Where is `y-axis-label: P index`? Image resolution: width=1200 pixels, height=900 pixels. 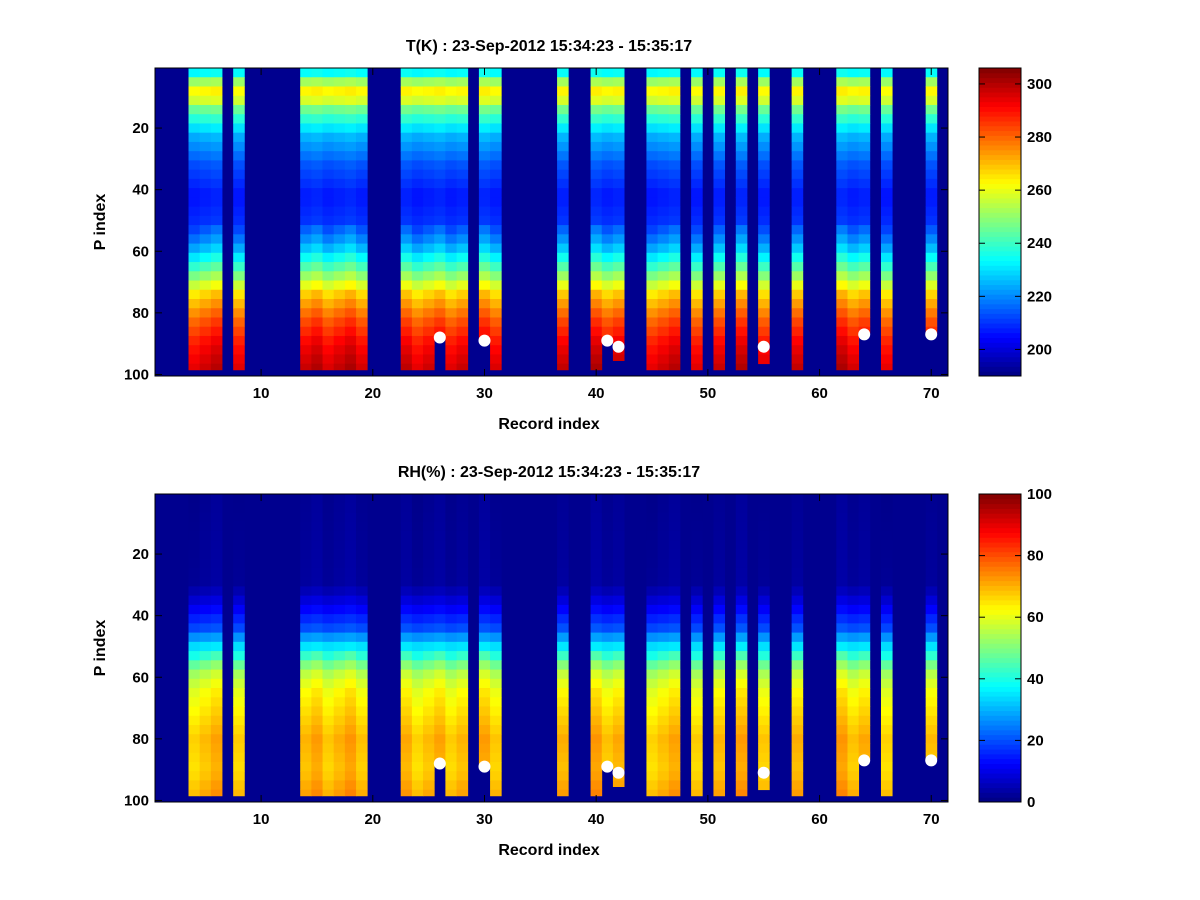
y-axis-label: P index is located at coordinates (100, 648).